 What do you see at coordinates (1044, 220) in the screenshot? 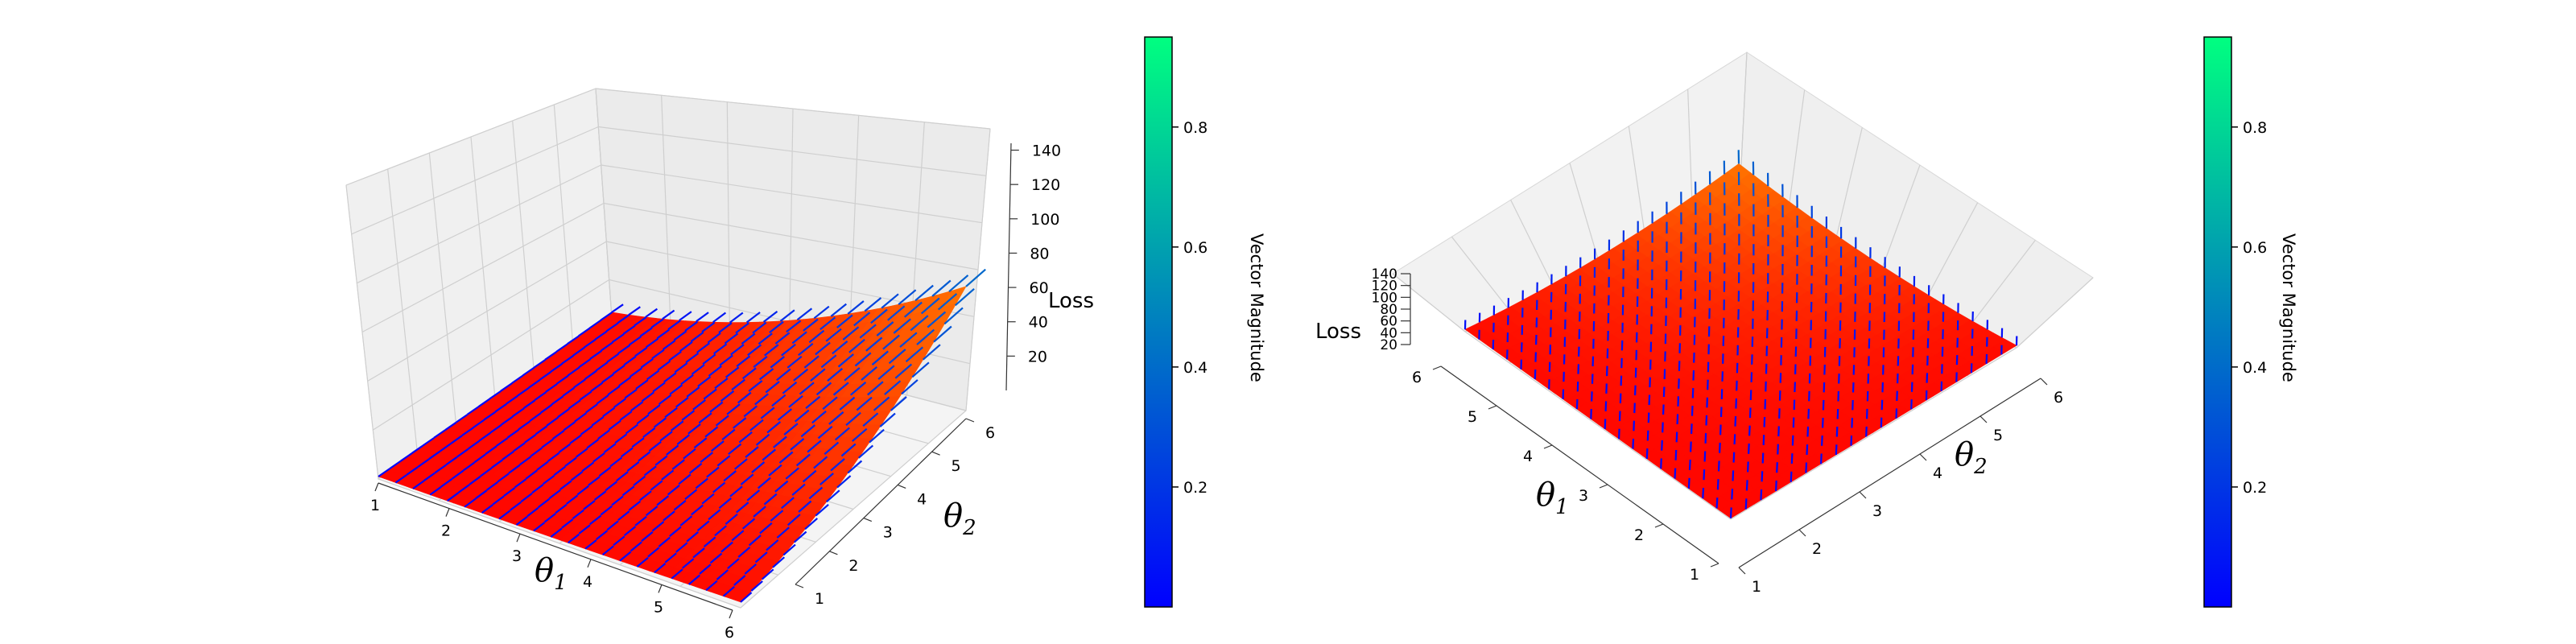
I see `left-z-tick-label: 100` at bounding box center [1044, 220].